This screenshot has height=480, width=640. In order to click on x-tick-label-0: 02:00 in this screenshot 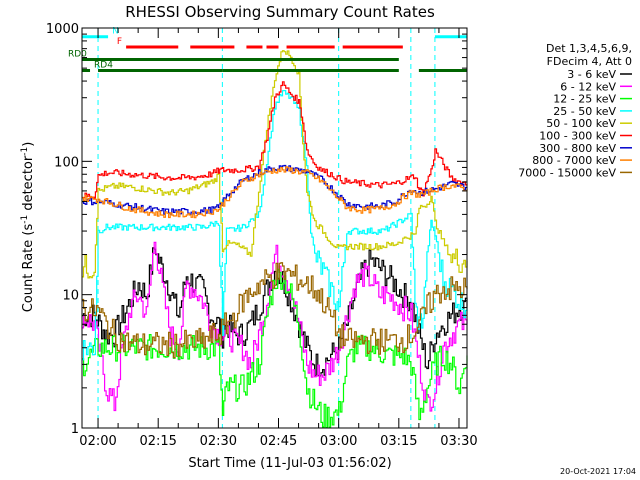, I will do `click(97, 441)`.